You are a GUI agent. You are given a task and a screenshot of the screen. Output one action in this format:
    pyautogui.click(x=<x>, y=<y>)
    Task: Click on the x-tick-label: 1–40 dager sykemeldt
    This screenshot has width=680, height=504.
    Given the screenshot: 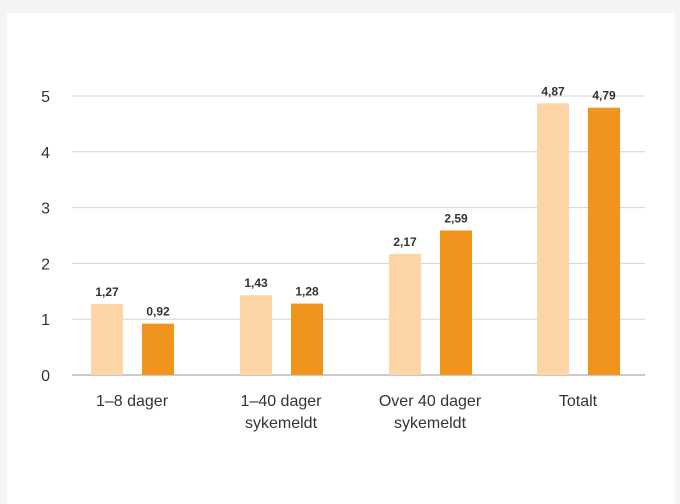 What is the action you would take?
    pyautogui.click(x=282, y=412)
    